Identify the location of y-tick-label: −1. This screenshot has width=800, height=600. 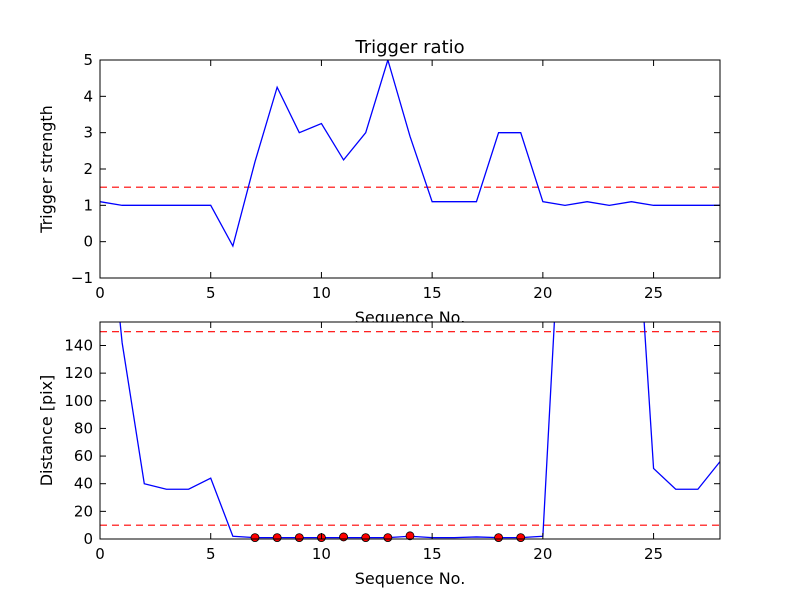
(82, 278).